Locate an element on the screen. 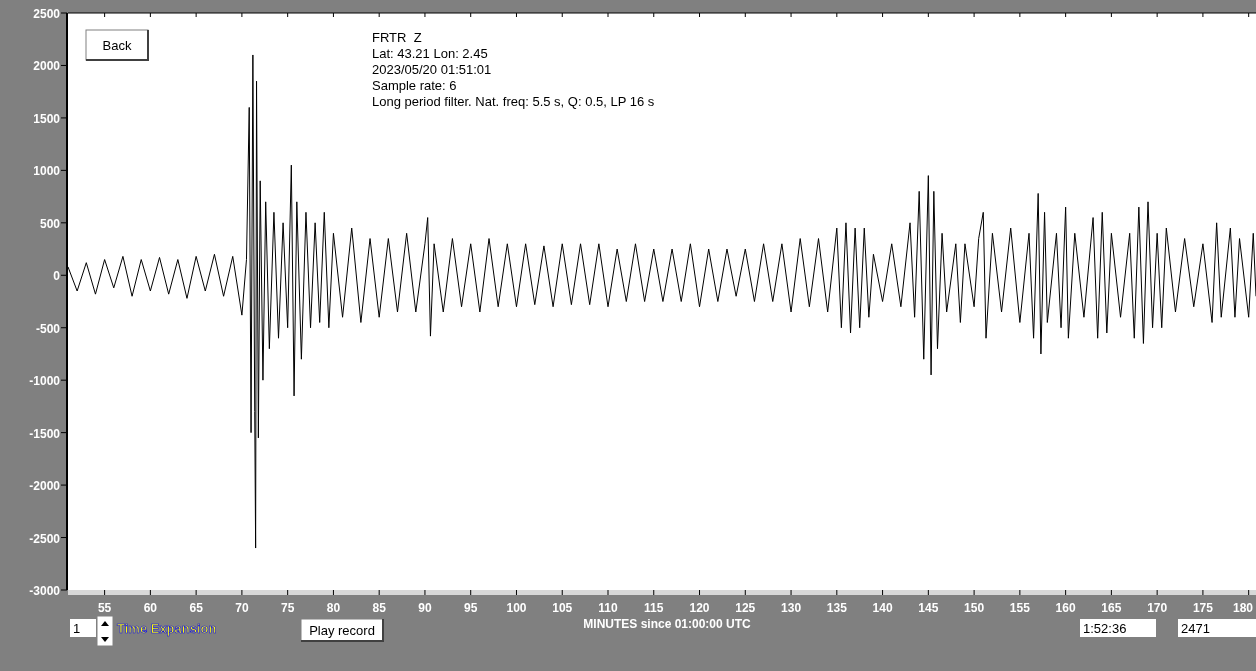 The height and width of the screenshot is (671, 1256). y-tick-label: 2500 is located at coordinates (47, 14).